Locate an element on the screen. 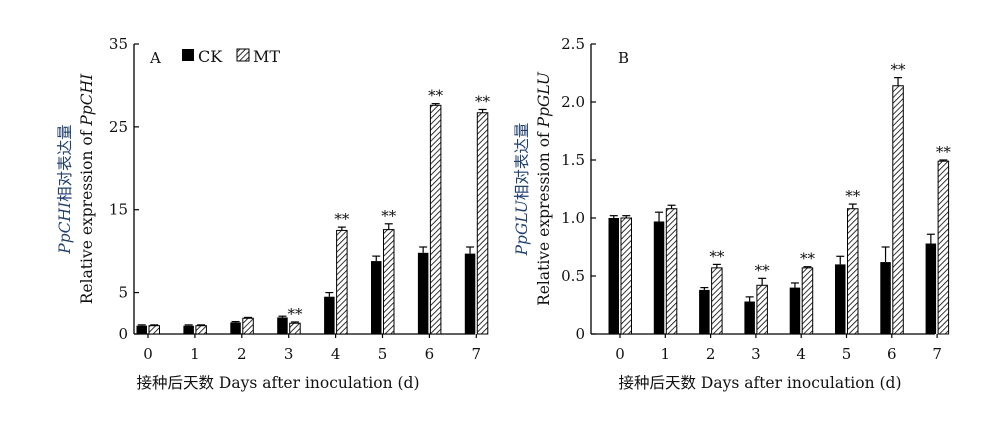 Image resolution: width=1000 pixels, height=425 pixels. y-tick-label: 25 is located at coordinates (118, 127).